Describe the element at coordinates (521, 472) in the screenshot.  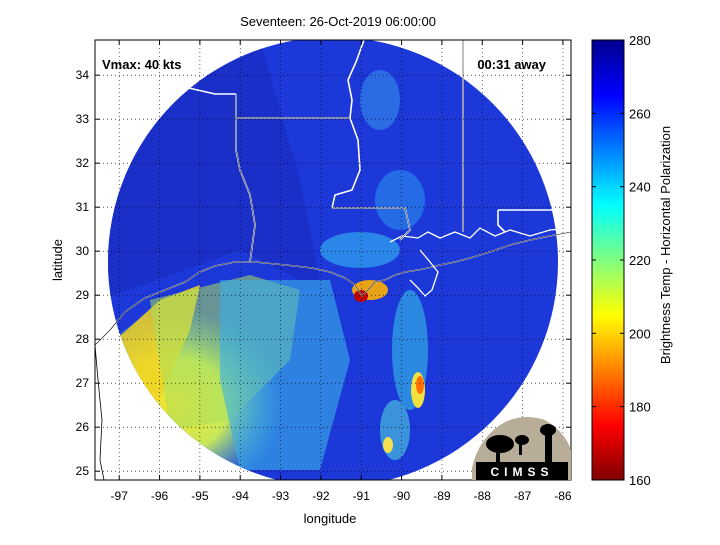
I see `cimss-logo-text: CIMSS` at that location.